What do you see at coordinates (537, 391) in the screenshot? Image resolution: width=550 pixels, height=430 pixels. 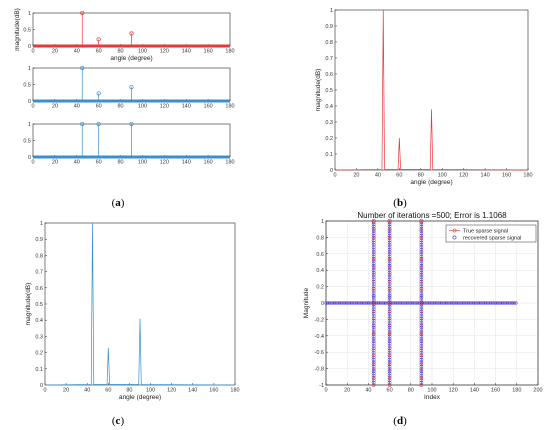 I see `x-tick-label: 200` at bounding box center [537, 391].